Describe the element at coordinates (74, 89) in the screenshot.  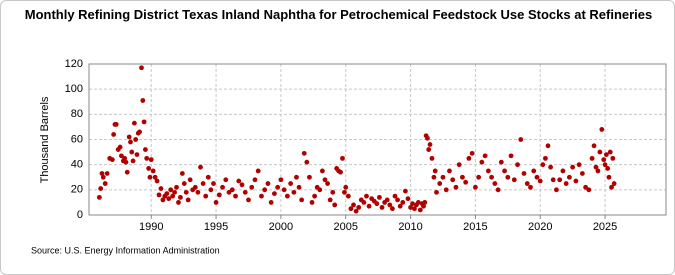
I see `y-tick-label: 100` at that location.